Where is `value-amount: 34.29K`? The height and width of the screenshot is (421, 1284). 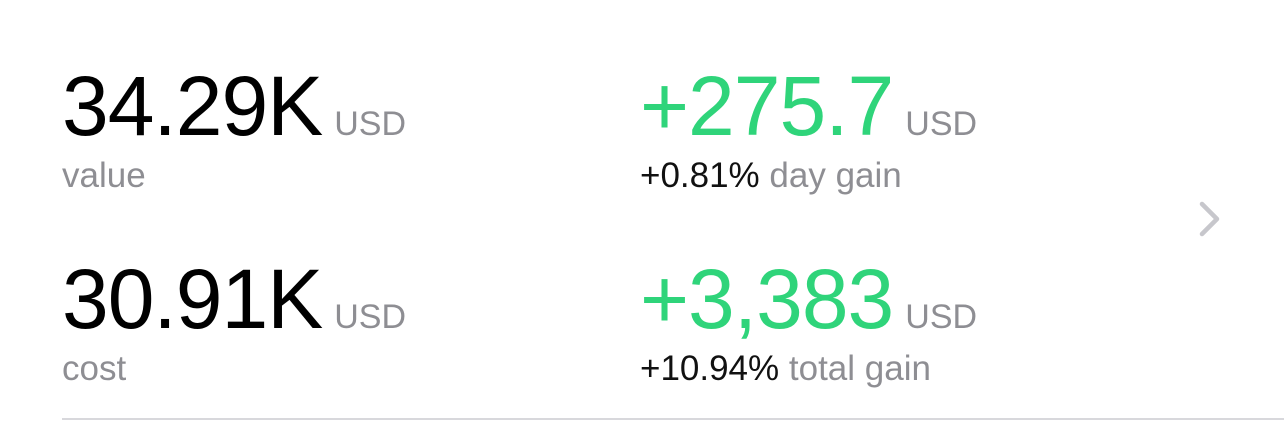 value-amount: 34.29K is located at coordinates (192, 106).